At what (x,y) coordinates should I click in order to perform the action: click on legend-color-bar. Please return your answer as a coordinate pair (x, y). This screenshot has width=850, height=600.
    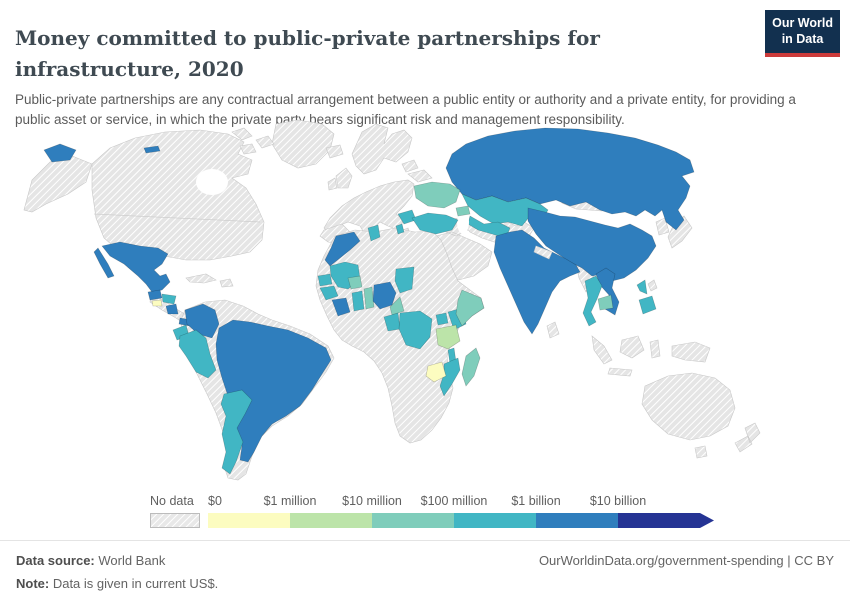
    Looking at the image, I should click on (462, 520).